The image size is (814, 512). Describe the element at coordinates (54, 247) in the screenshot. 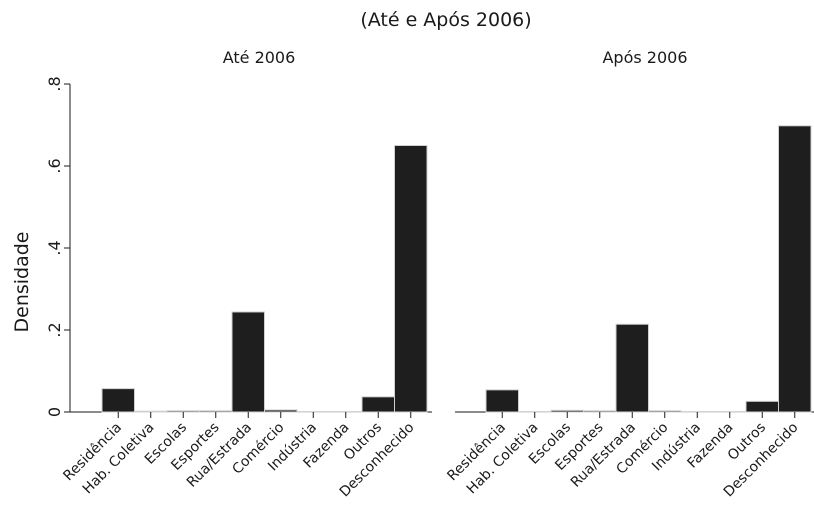

I see `y-tick-label: .4` at that location.